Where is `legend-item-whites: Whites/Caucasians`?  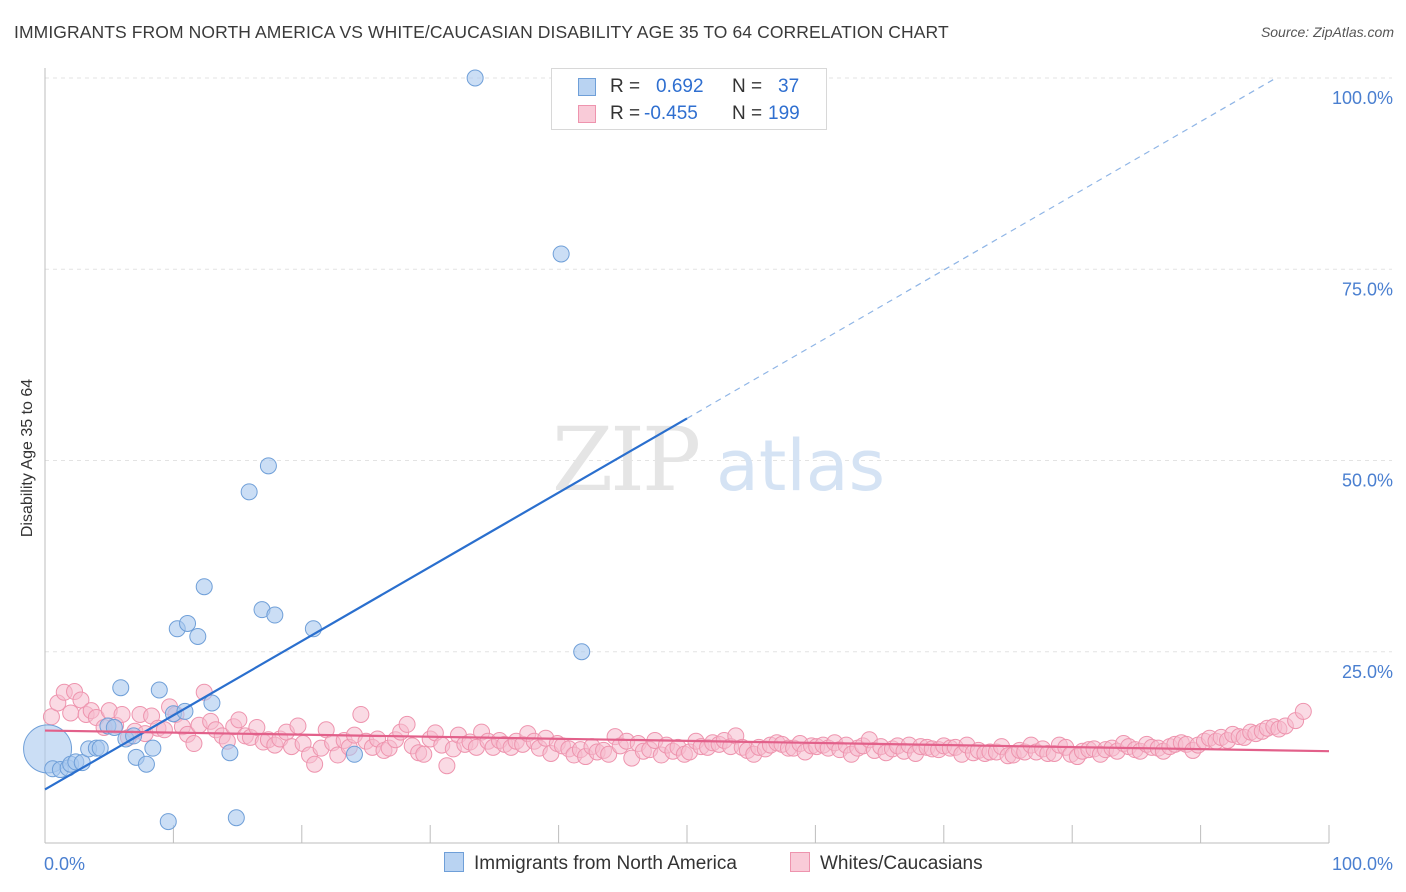 legend-item-whites: Whites/Caucasians is located at coordinates (886, 863).